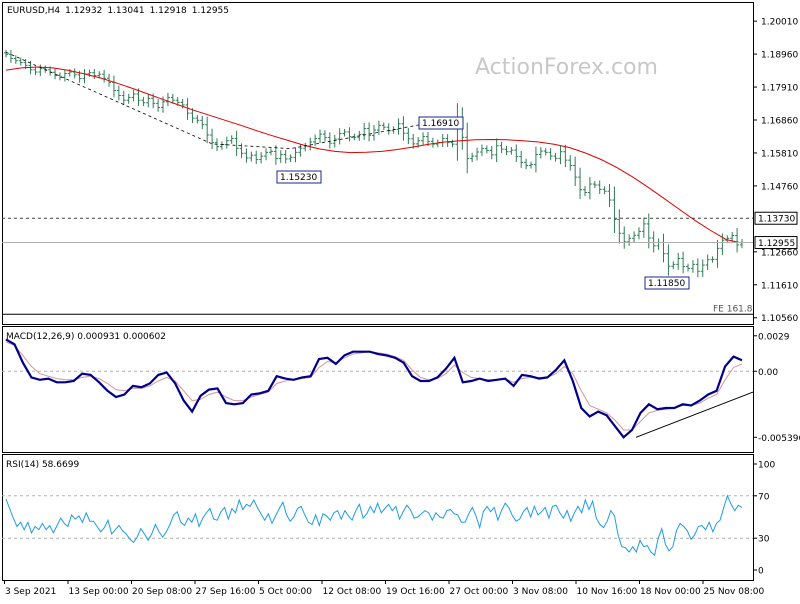 The width and height of the screenshot is (800, 604). What do you see at coordinates (734, 592) in the screenshot?
I see `x-tick-label: 25 Nov 08:00` at bounding box center [734, 592].